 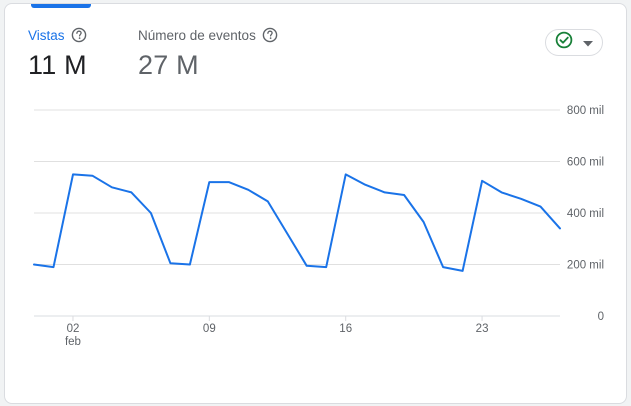 What do you see at coordinates (585, 266) in the screenshot?
I see `y-tick-label: 200 mil` at bounding box center [585, 266].